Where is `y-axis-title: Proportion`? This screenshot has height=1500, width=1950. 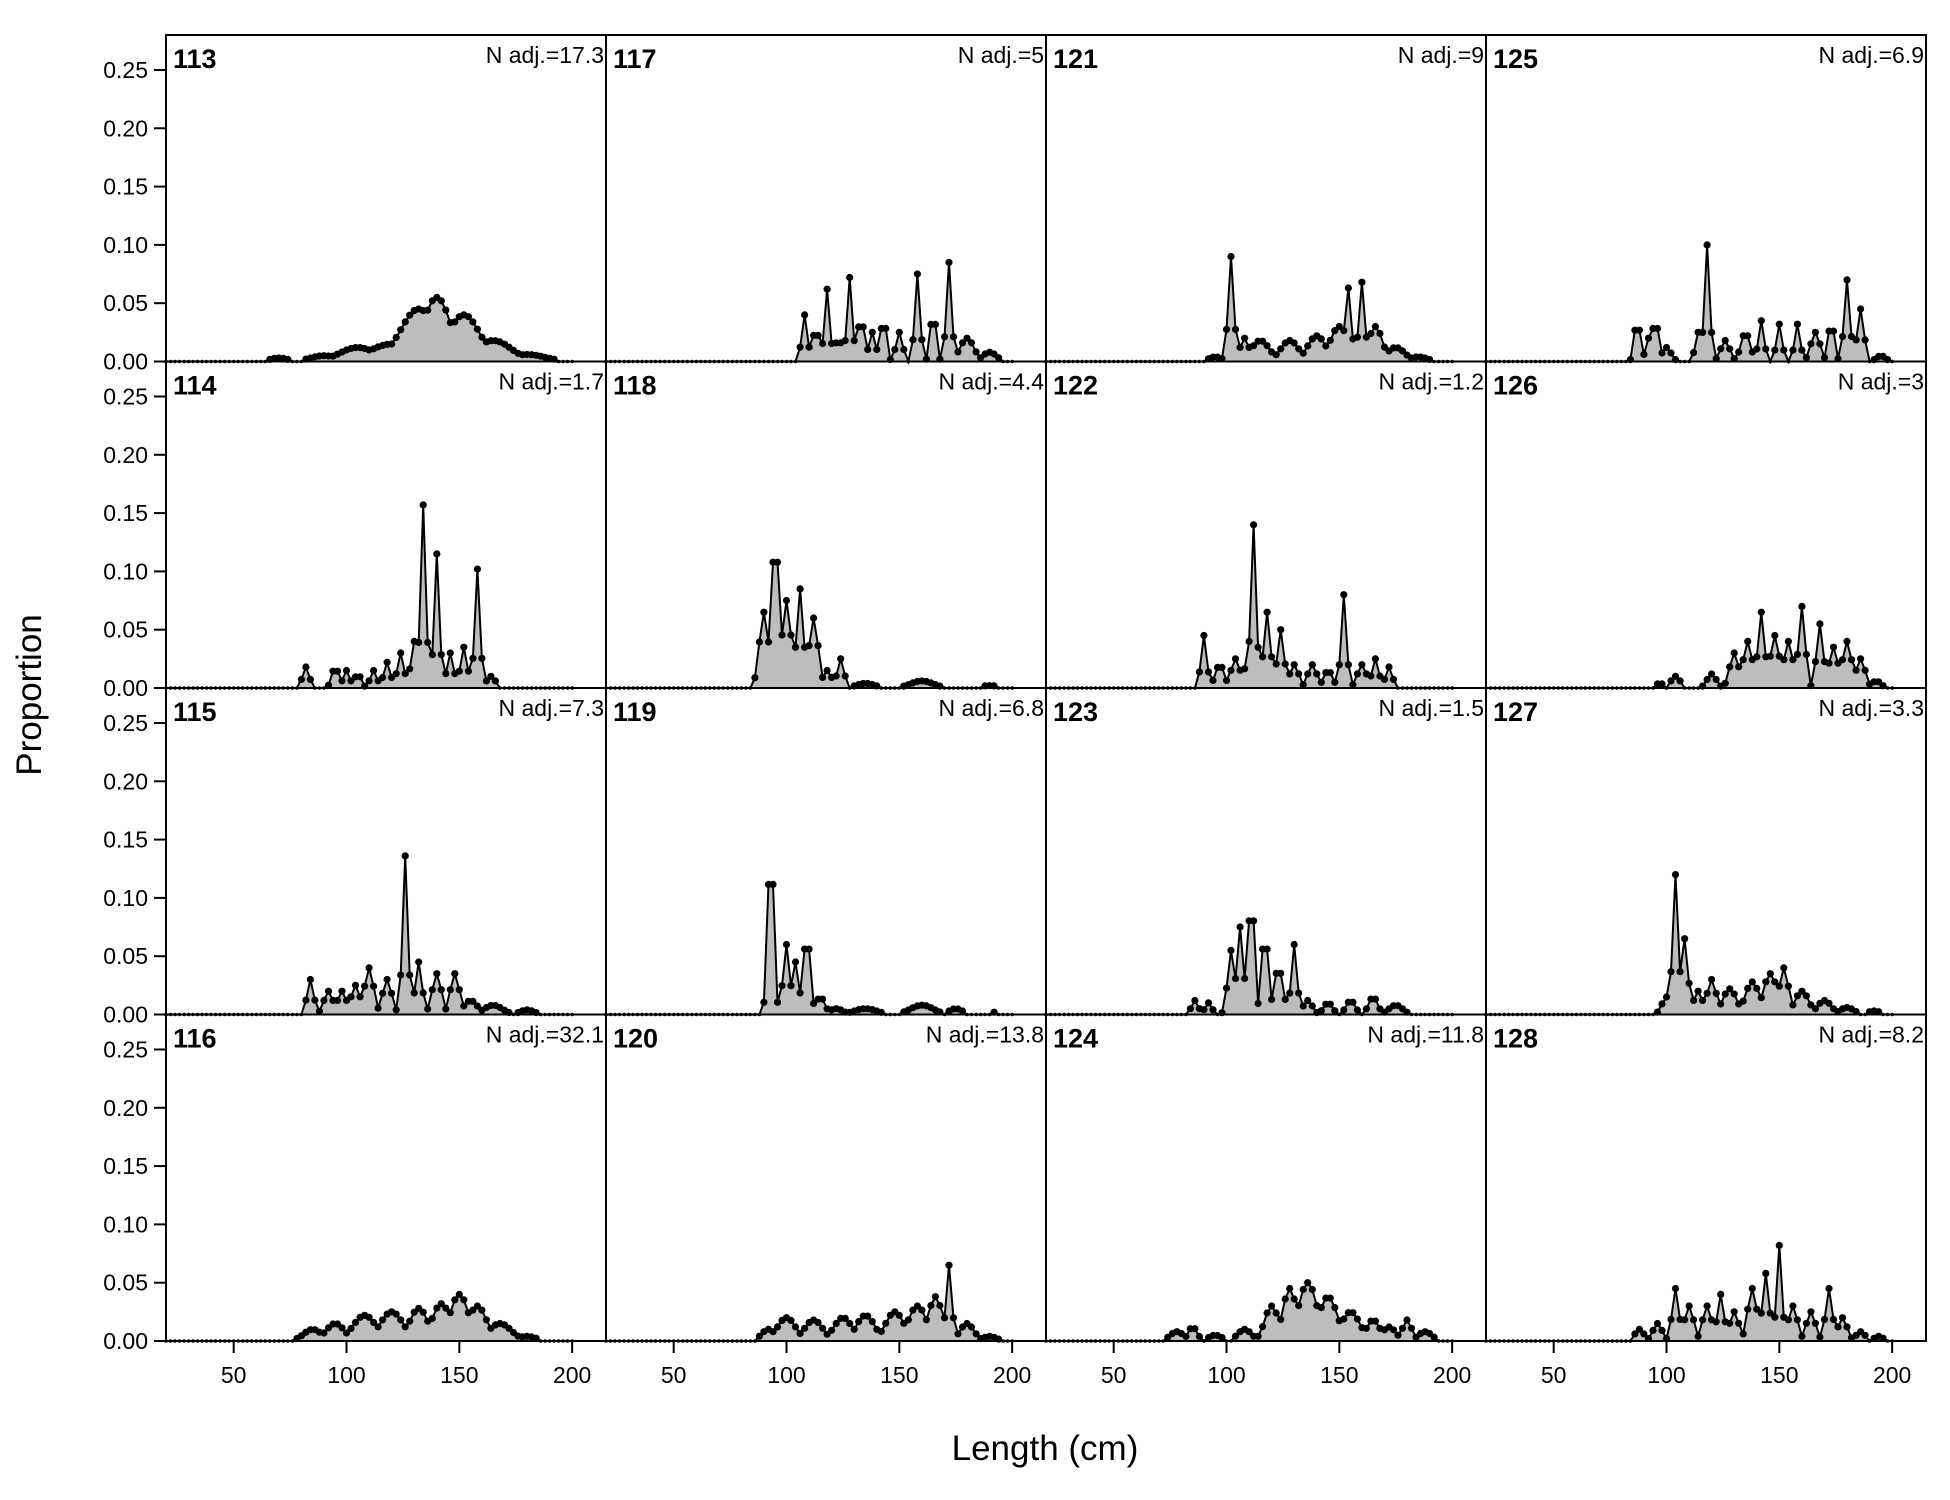
y-axis-title: Proportion is located at coordinates (29, 694).